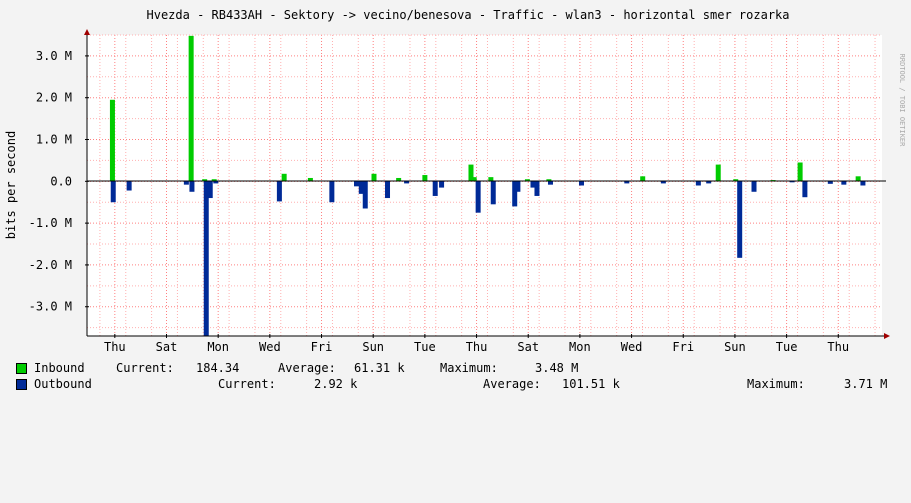  What do you see at coordinates (247, 384) in the screenshot?
I see `outbound-current-label: Current:` at bounding box center [247, 384].